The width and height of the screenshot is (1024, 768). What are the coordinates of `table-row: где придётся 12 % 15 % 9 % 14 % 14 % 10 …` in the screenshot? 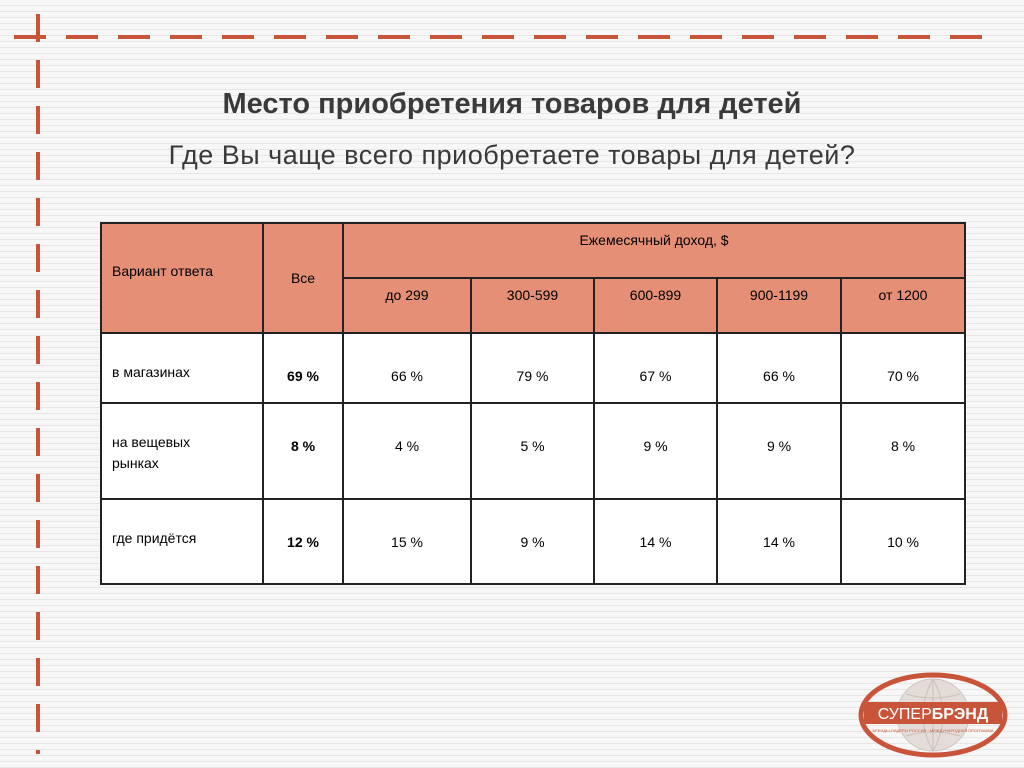 It's located at (533, 541).